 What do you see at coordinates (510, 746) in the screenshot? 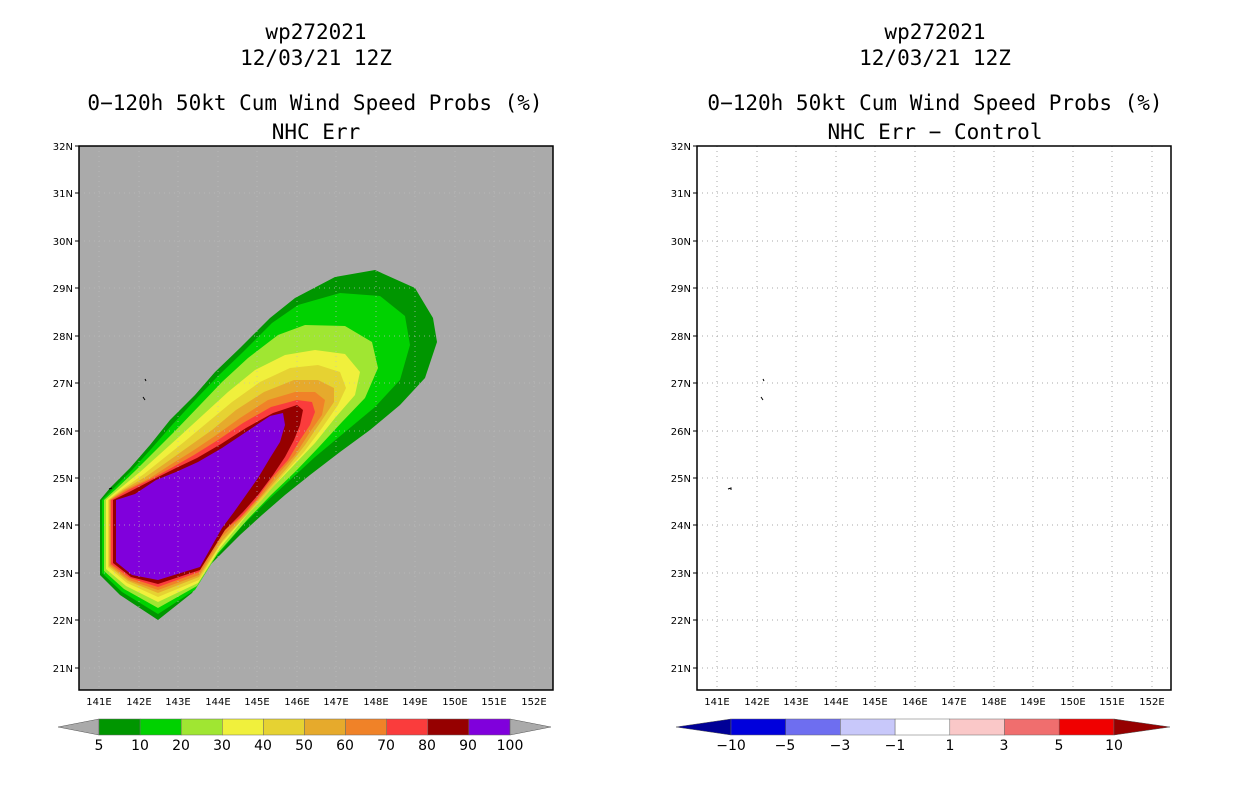
I see `colorbar-label: 100` at bounding box center [510, 746].